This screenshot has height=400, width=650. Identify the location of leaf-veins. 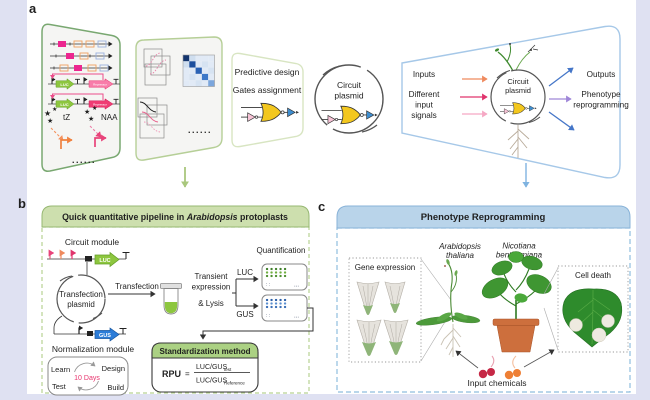
(594, 317).